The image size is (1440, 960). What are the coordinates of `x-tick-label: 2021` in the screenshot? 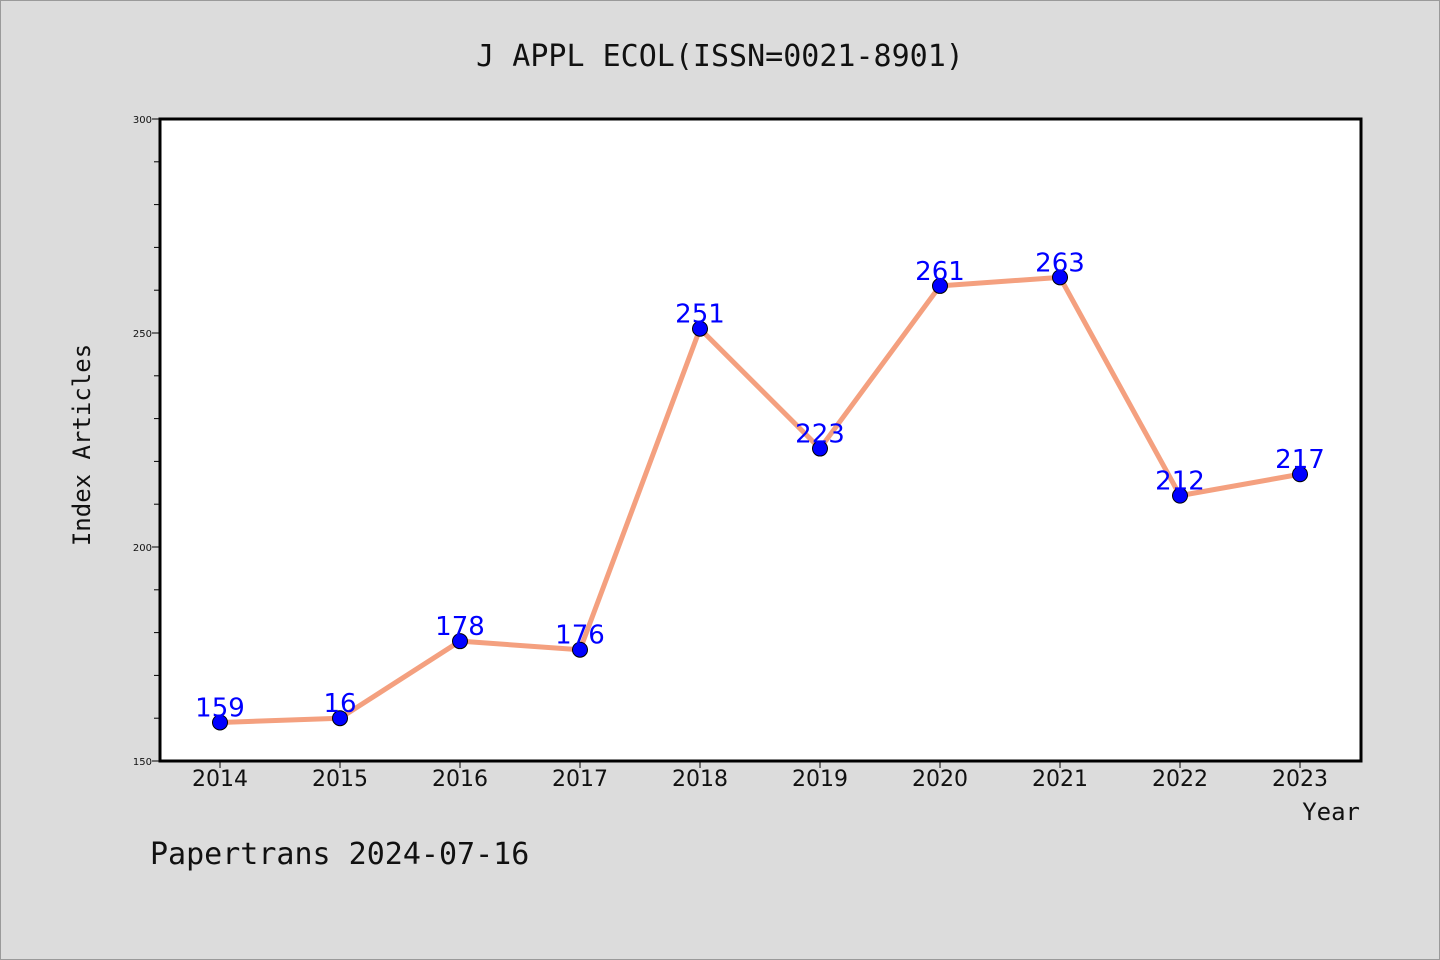 It's located at (1060, 779).